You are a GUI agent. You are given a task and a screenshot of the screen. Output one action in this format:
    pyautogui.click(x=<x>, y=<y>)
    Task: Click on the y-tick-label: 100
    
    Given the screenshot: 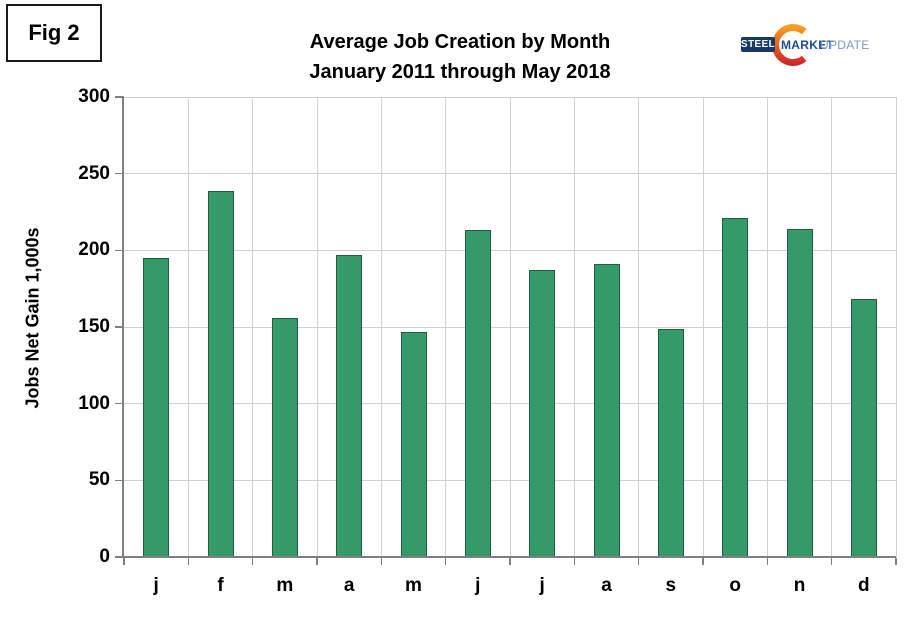 What is the action you would take?
    pyautogui.click(x=94, y=403)
    